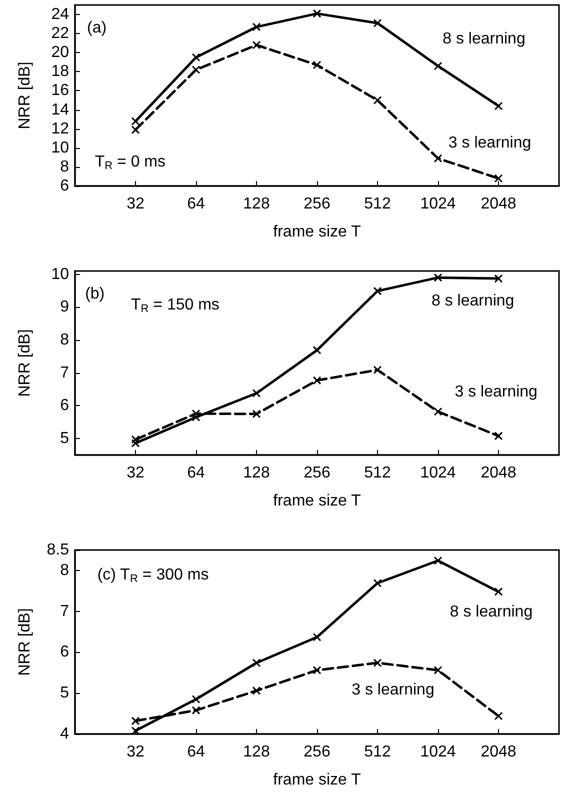 The width and height of the screenshot is (566, 803). I want to click on y-tick-label: 24, so click(60, 15).